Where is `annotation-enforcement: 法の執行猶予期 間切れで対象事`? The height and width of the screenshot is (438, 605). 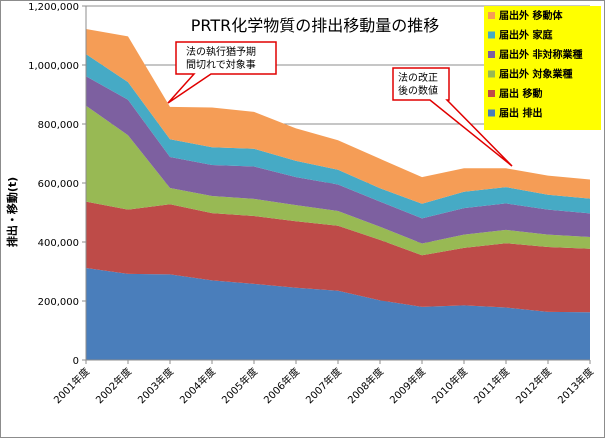 annotation-enforcement: 法の執行猶予期 間切れで対象事 is located at coordinates (222, 72).